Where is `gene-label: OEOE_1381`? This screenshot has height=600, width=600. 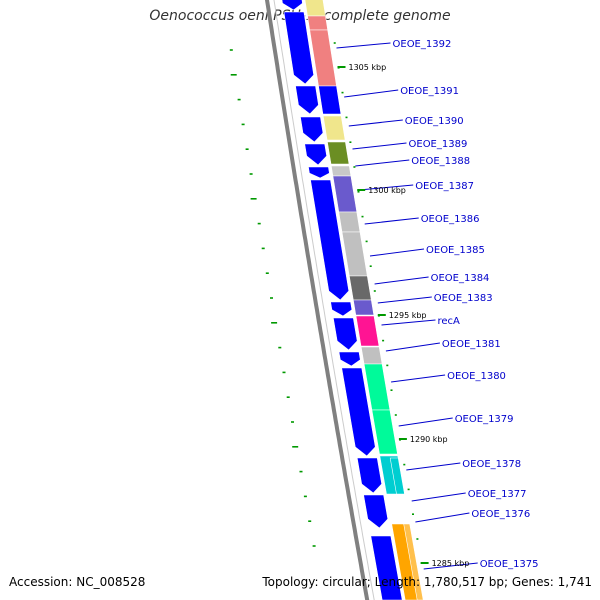
gene-label: OEOE_1381 is located at coordinates (471, 344).